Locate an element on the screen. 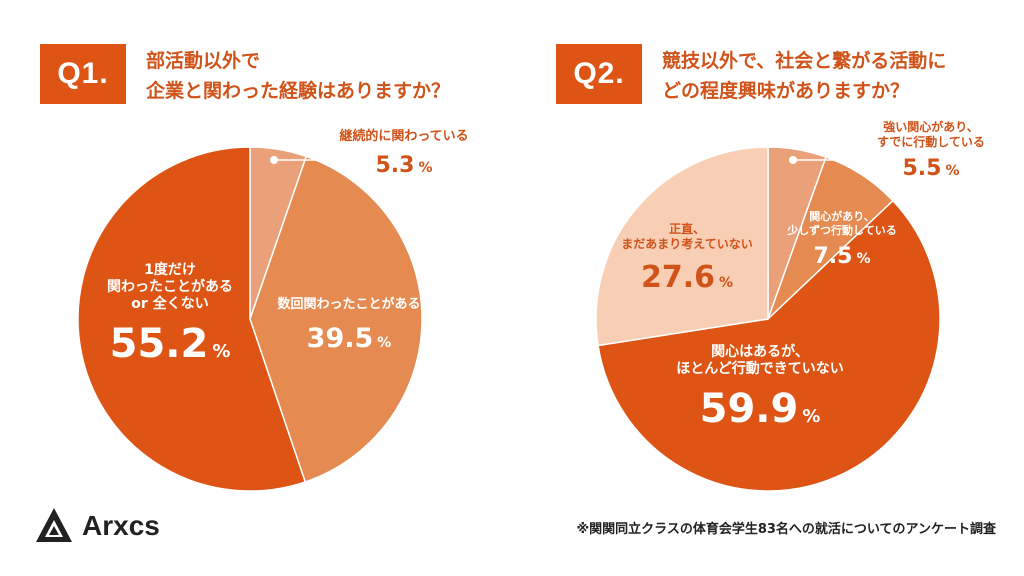 This screenshot has height=576, width=1024. q2-slice1-value: 5.5% is located at coordinates (931, 168).